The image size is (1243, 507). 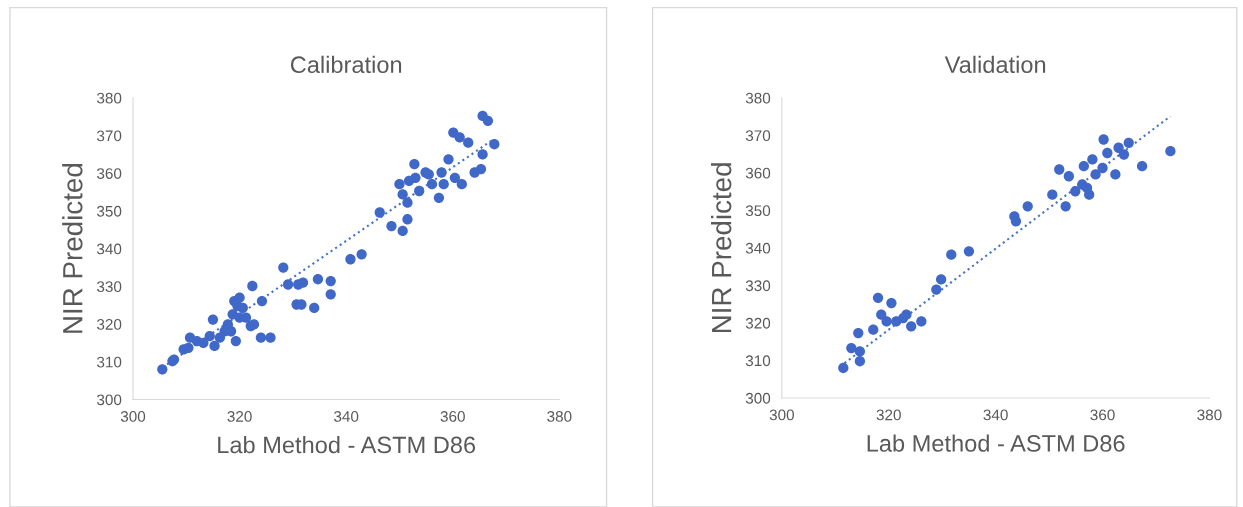 I want to click on chart-title: Validation, so click(x=995, y=64).